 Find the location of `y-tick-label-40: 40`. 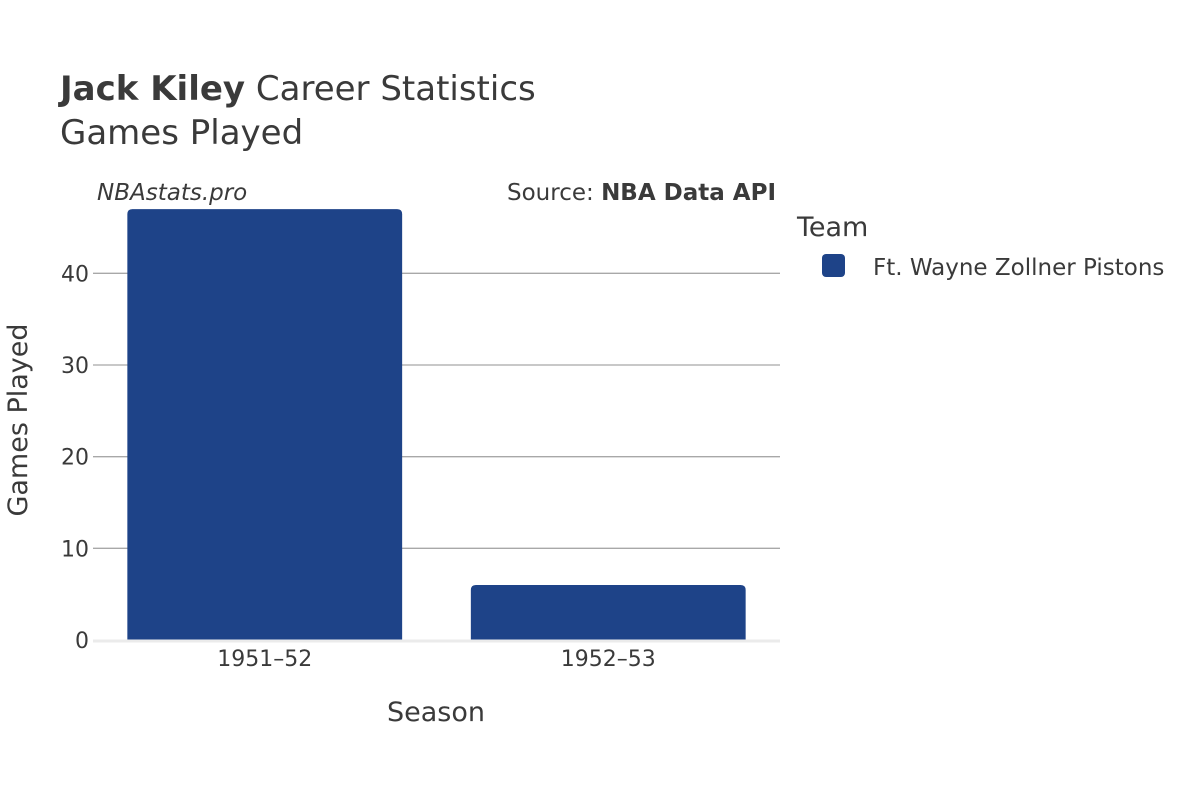

y-tick-label-40: 40 is located at coordinates (75, 274).